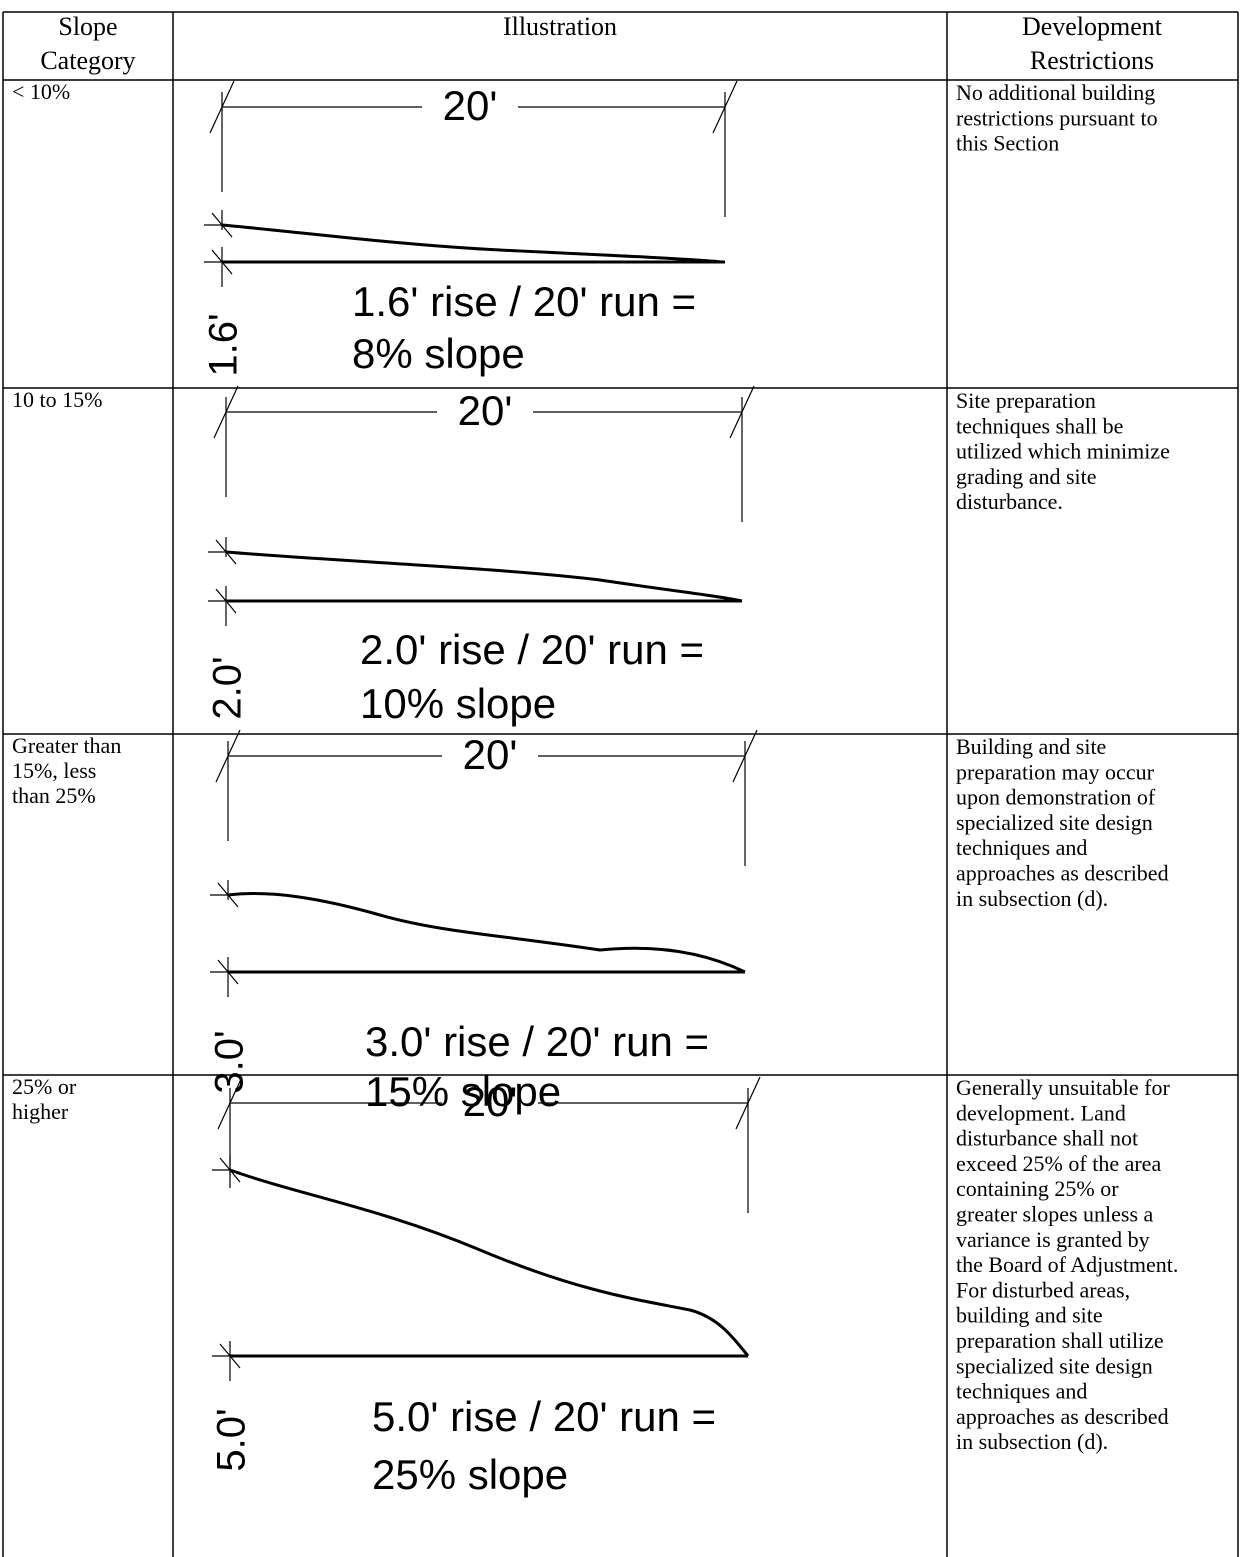  I want to click on slope-equation: 3.0' rise / 20' run =, so click(537, 1041).